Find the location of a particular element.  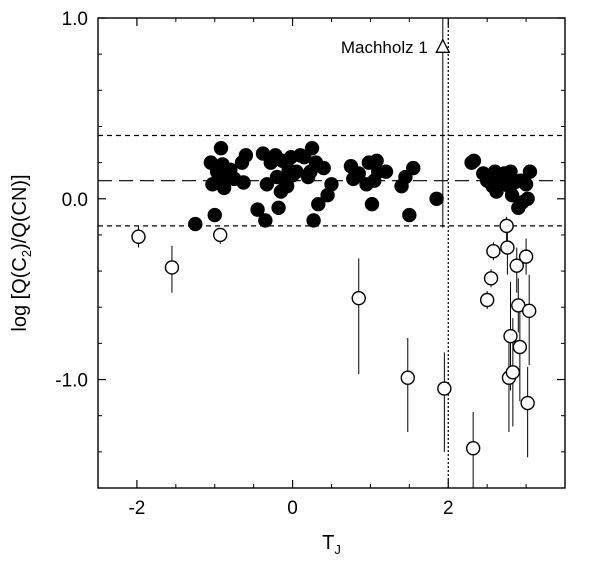

y-axis-title-subscript: 2 is located at coordinates (26, 253).